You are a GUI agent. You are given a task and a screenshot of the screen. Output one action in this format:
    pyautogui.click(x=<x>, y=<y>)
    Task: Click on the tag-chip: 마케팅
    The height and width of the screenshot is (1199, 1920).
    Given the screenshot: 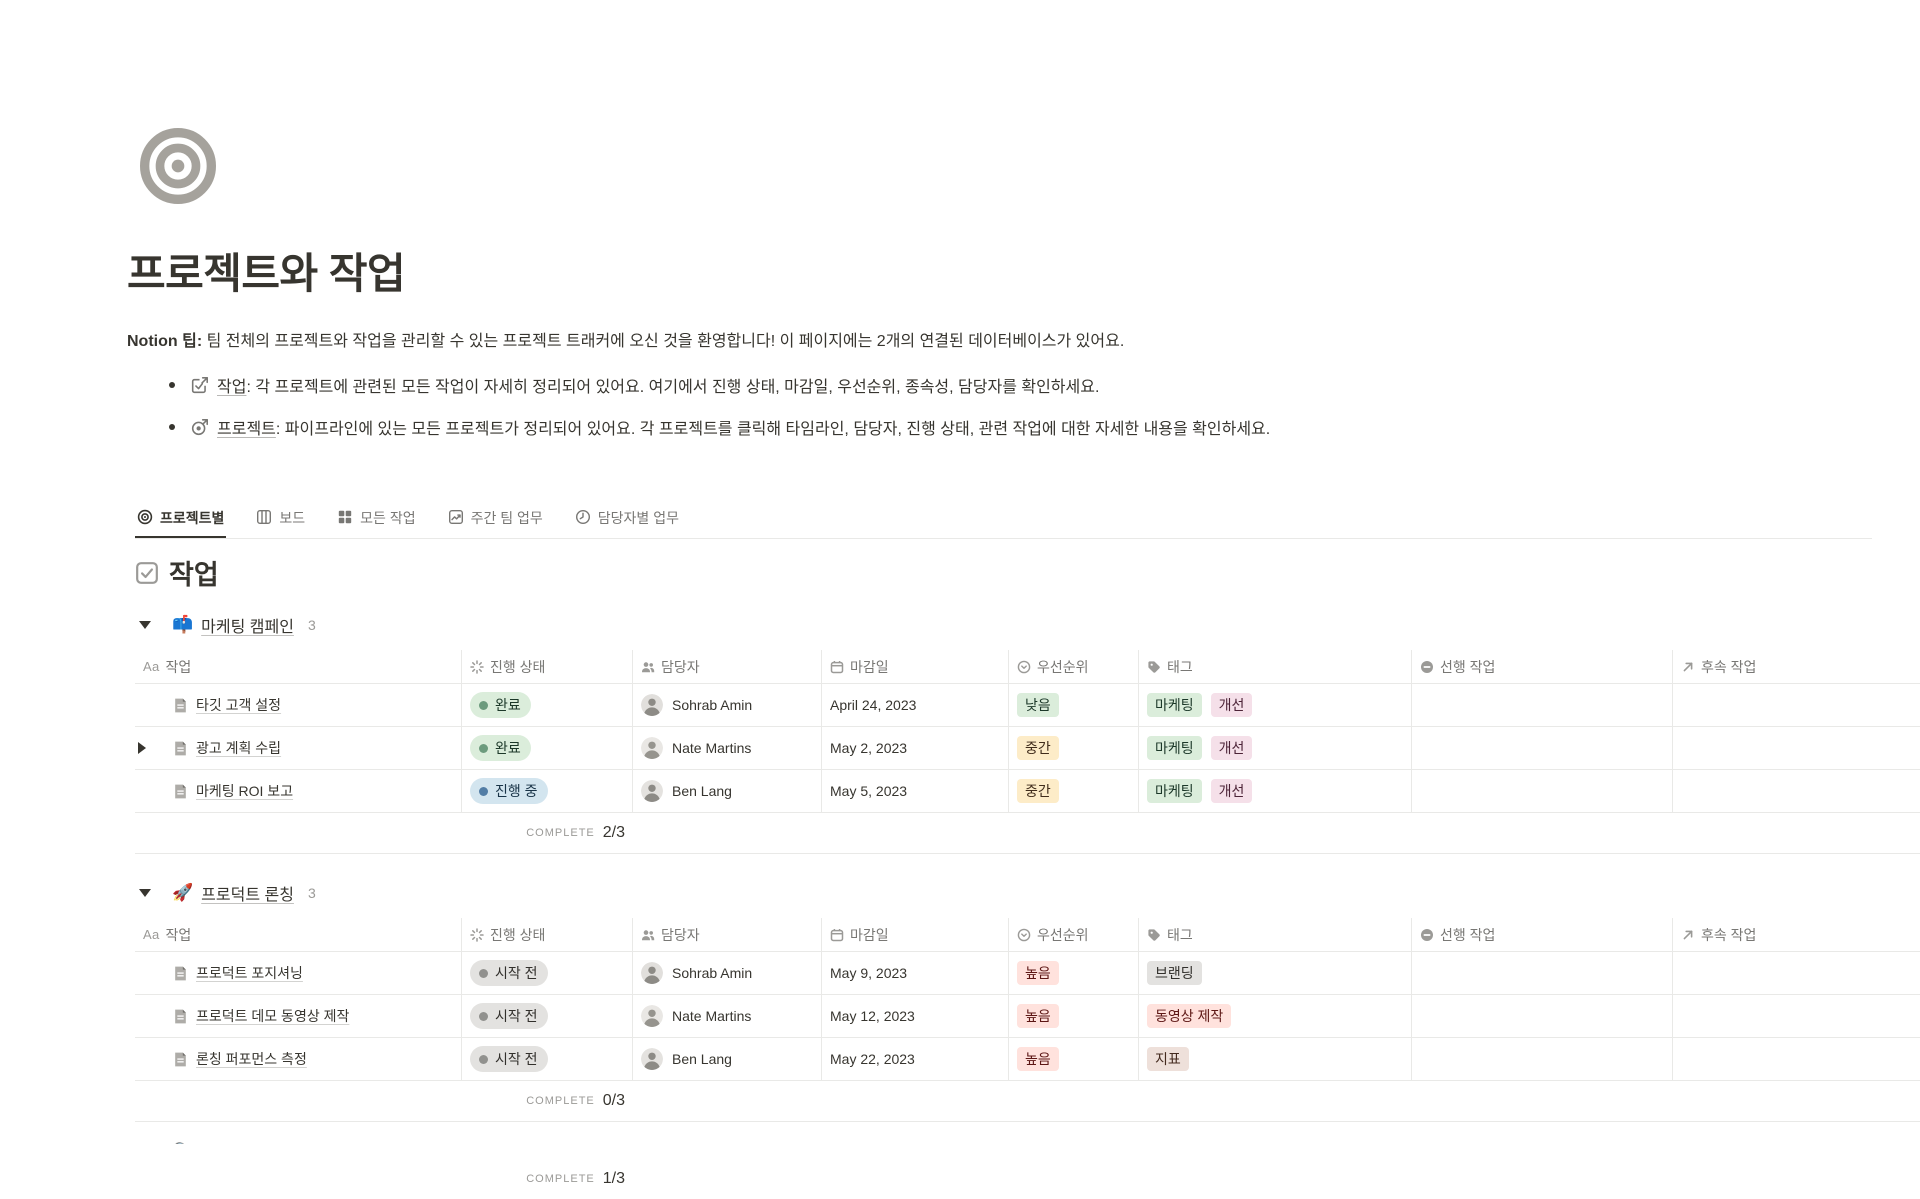 What is the action you would take?
    pyautogui.click(x=1174, y=705)
    